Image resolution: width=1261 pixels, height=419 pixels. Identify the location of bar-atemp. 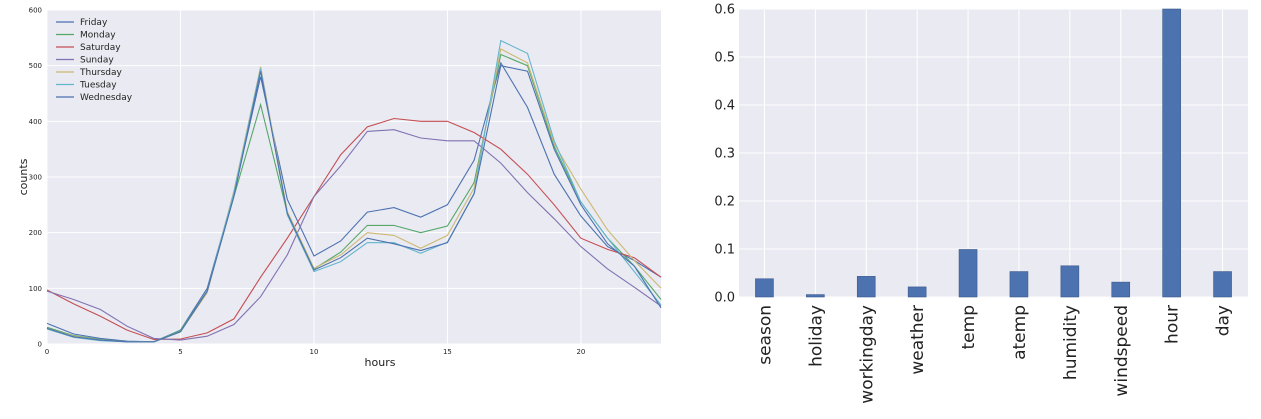
(1019, 284).